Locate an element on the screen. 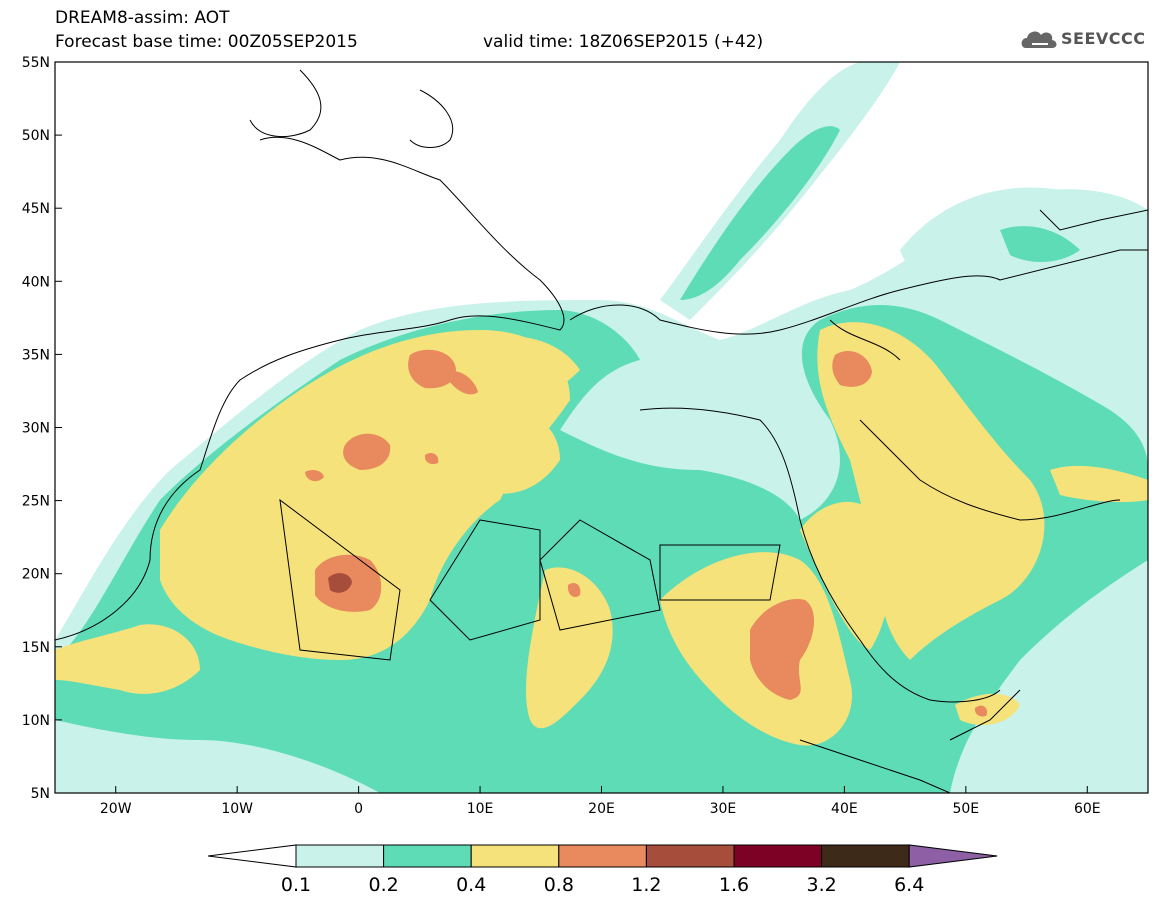  aot-band-1.2-1.6 is located at coordinates (340, 583).